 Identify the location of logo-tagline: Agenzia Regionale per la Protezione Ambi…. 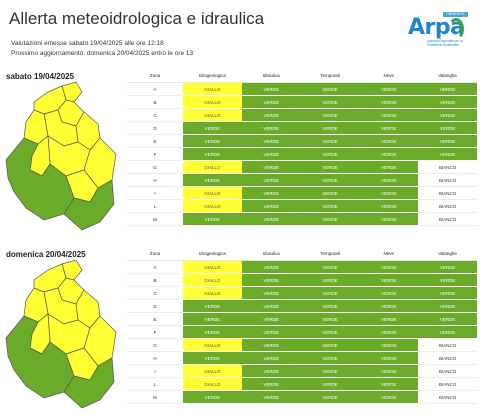
(445, 43).